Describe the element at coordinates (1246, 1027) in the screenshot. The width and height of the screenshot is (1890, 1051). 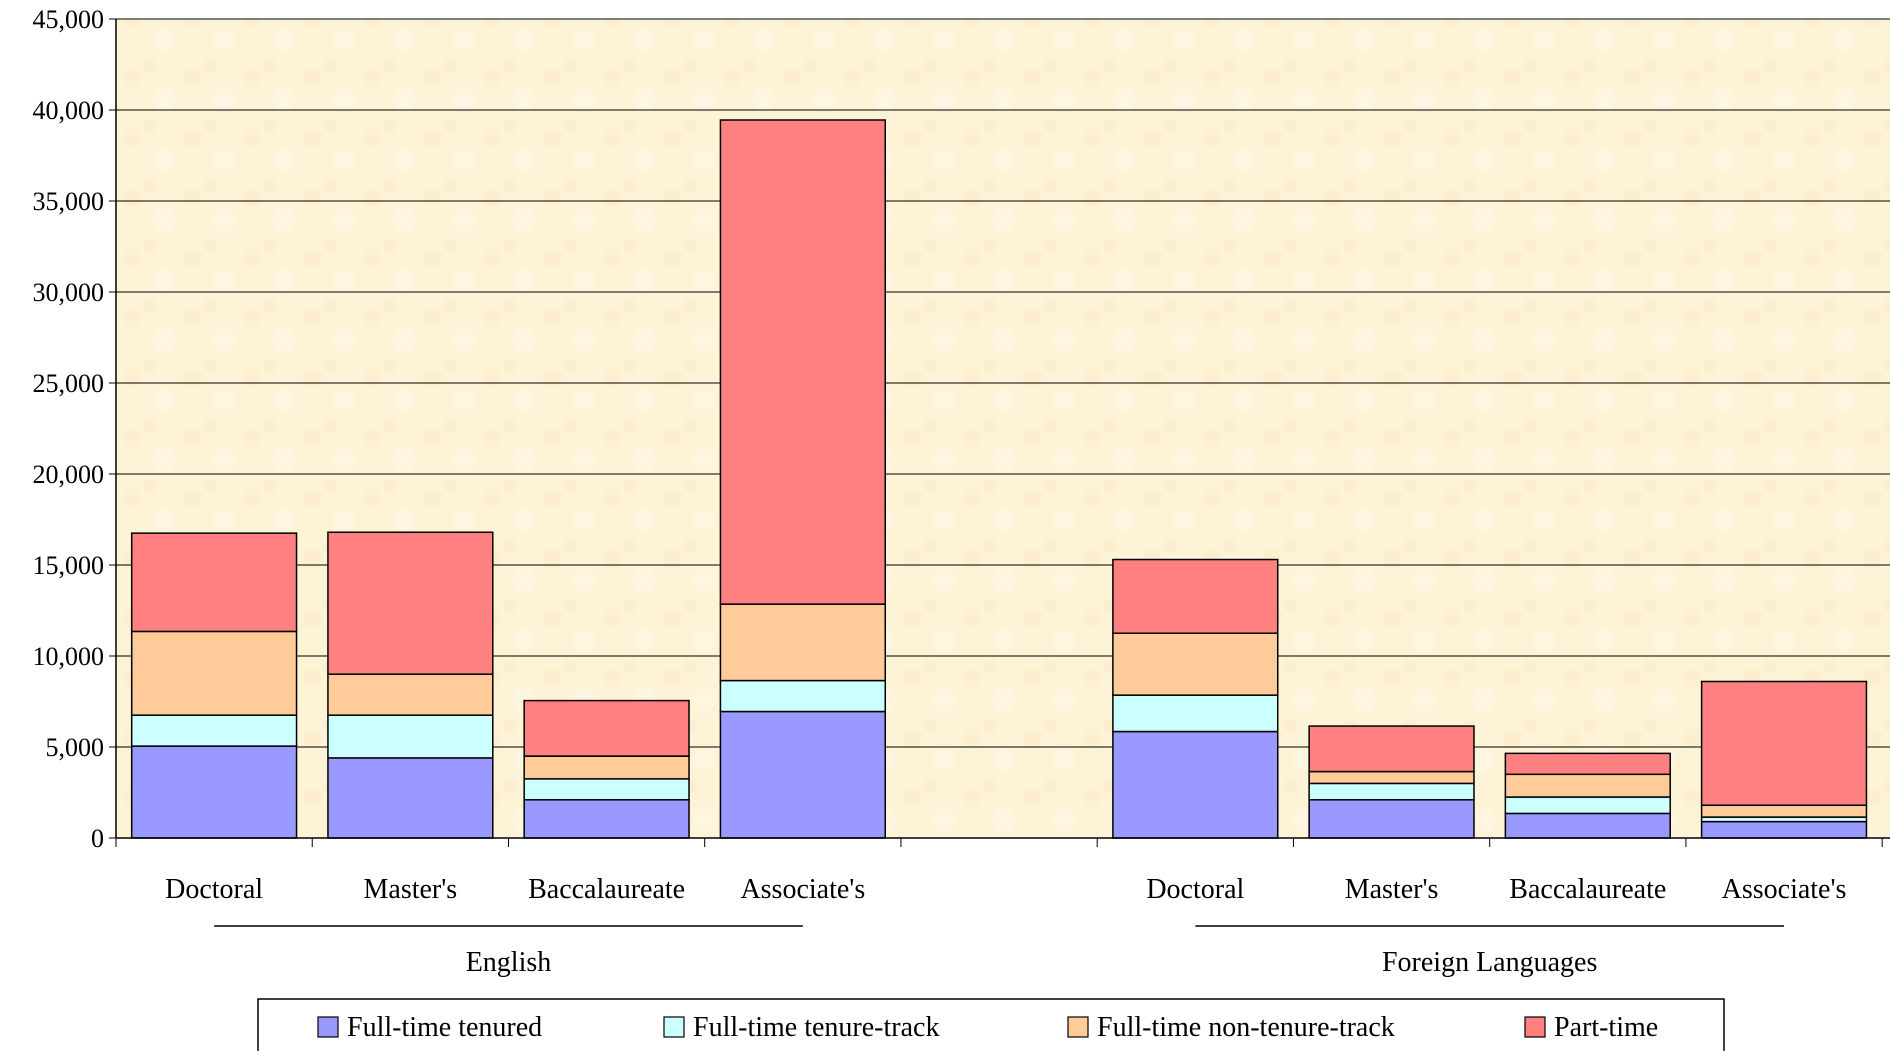
I see `legend-label: Full-time non-tenure-track` at that location.